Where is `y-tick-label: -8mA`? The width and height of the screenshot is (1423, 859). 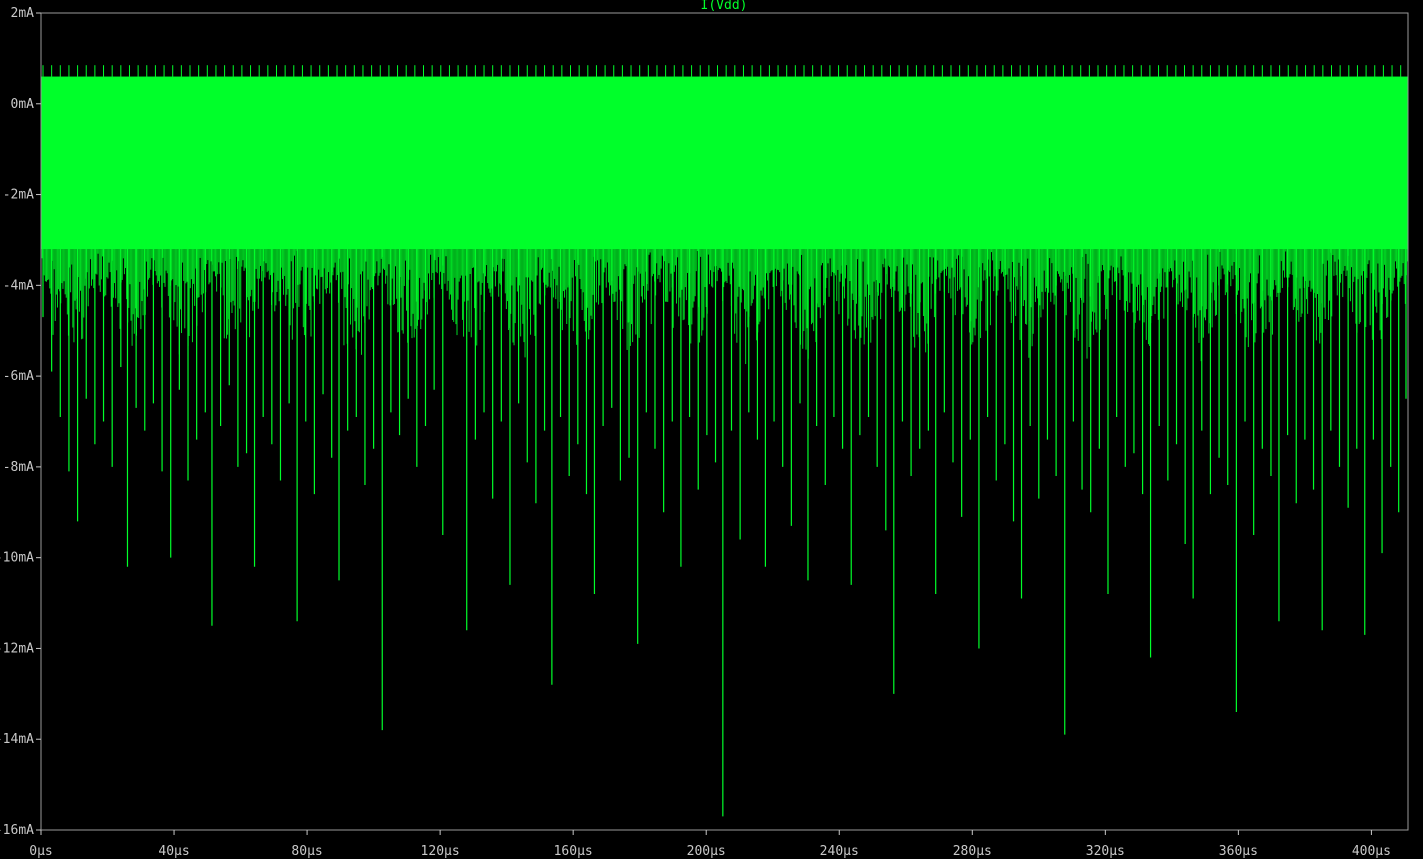 y-tick-label: -8mA is located at coordinates (18, 467).